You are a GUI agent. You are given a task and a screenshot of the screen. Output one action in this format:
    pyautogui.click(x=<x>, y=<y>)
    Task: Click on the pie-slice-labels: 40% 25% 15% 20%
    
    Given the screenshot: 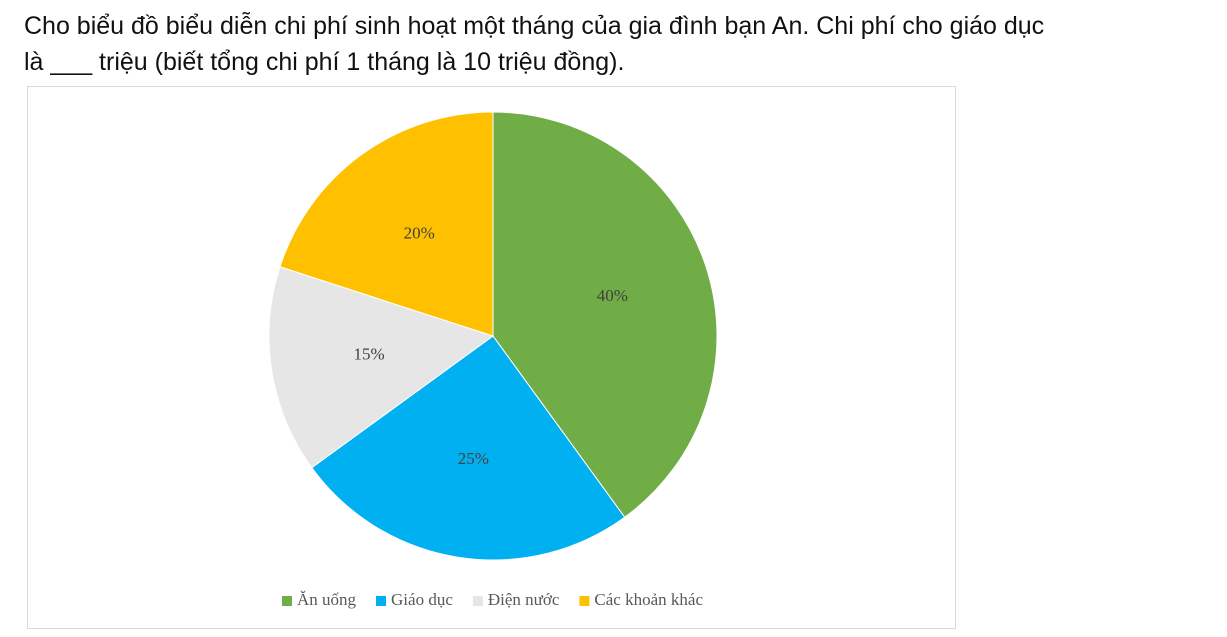 What is the action you would take?
    pyautogui.click(x=491, y=345)
    